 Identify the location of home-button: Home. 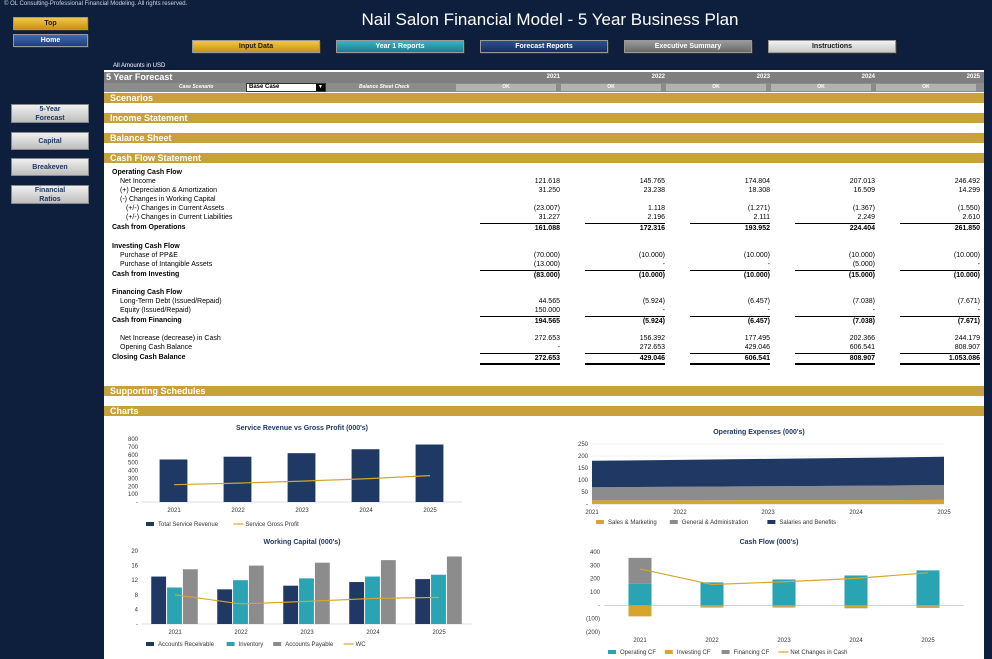
(50, 40).